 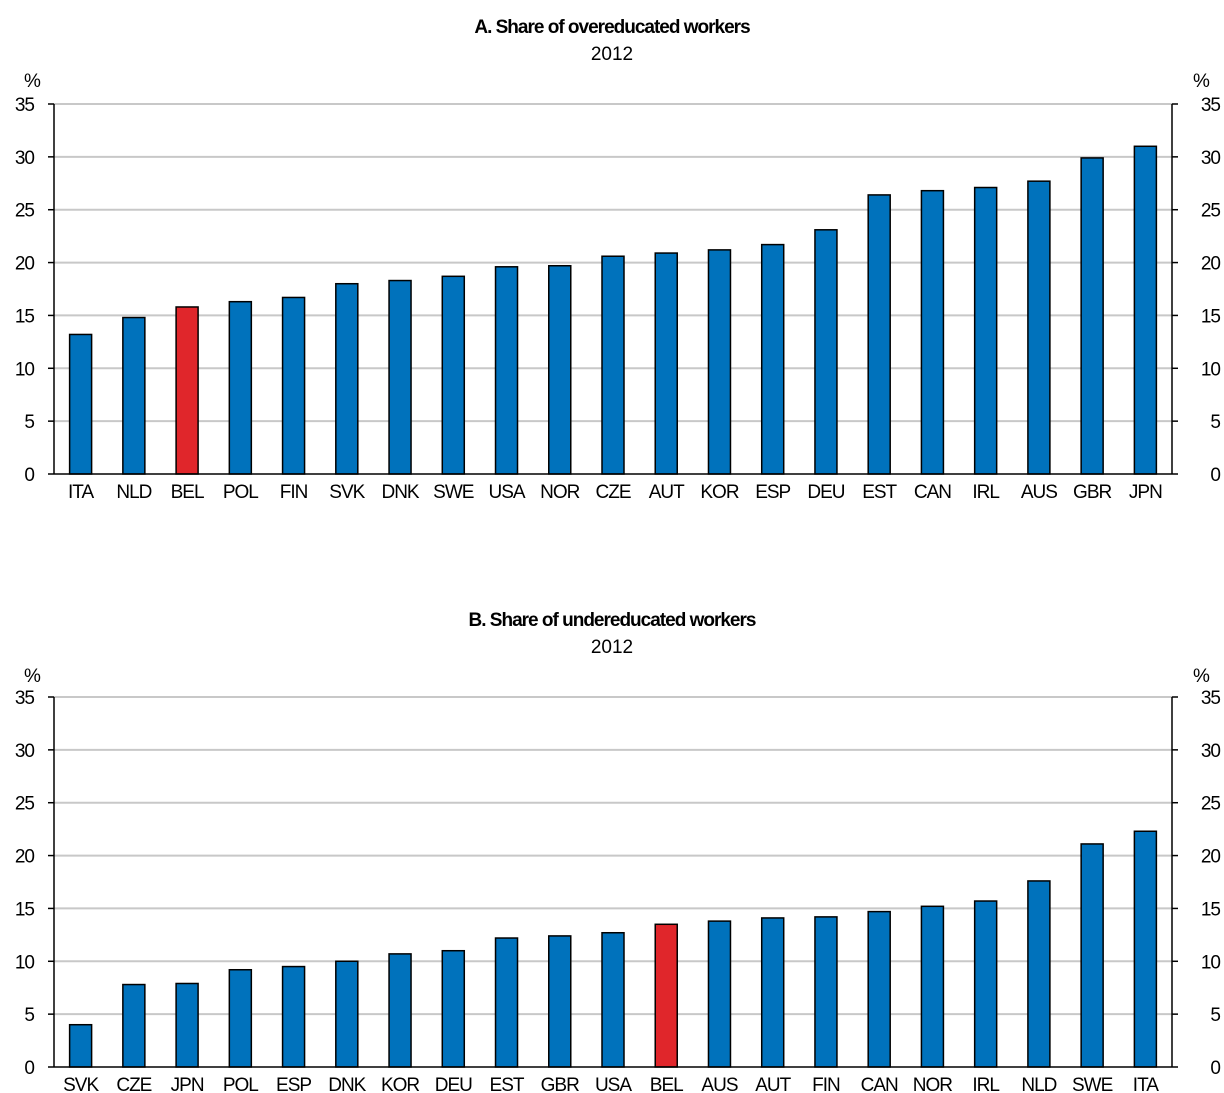 What do you see at coordinates (400, 377) in the screenshot?
I see `panel-a-bar-dnk` at bounding box center [400, 377].